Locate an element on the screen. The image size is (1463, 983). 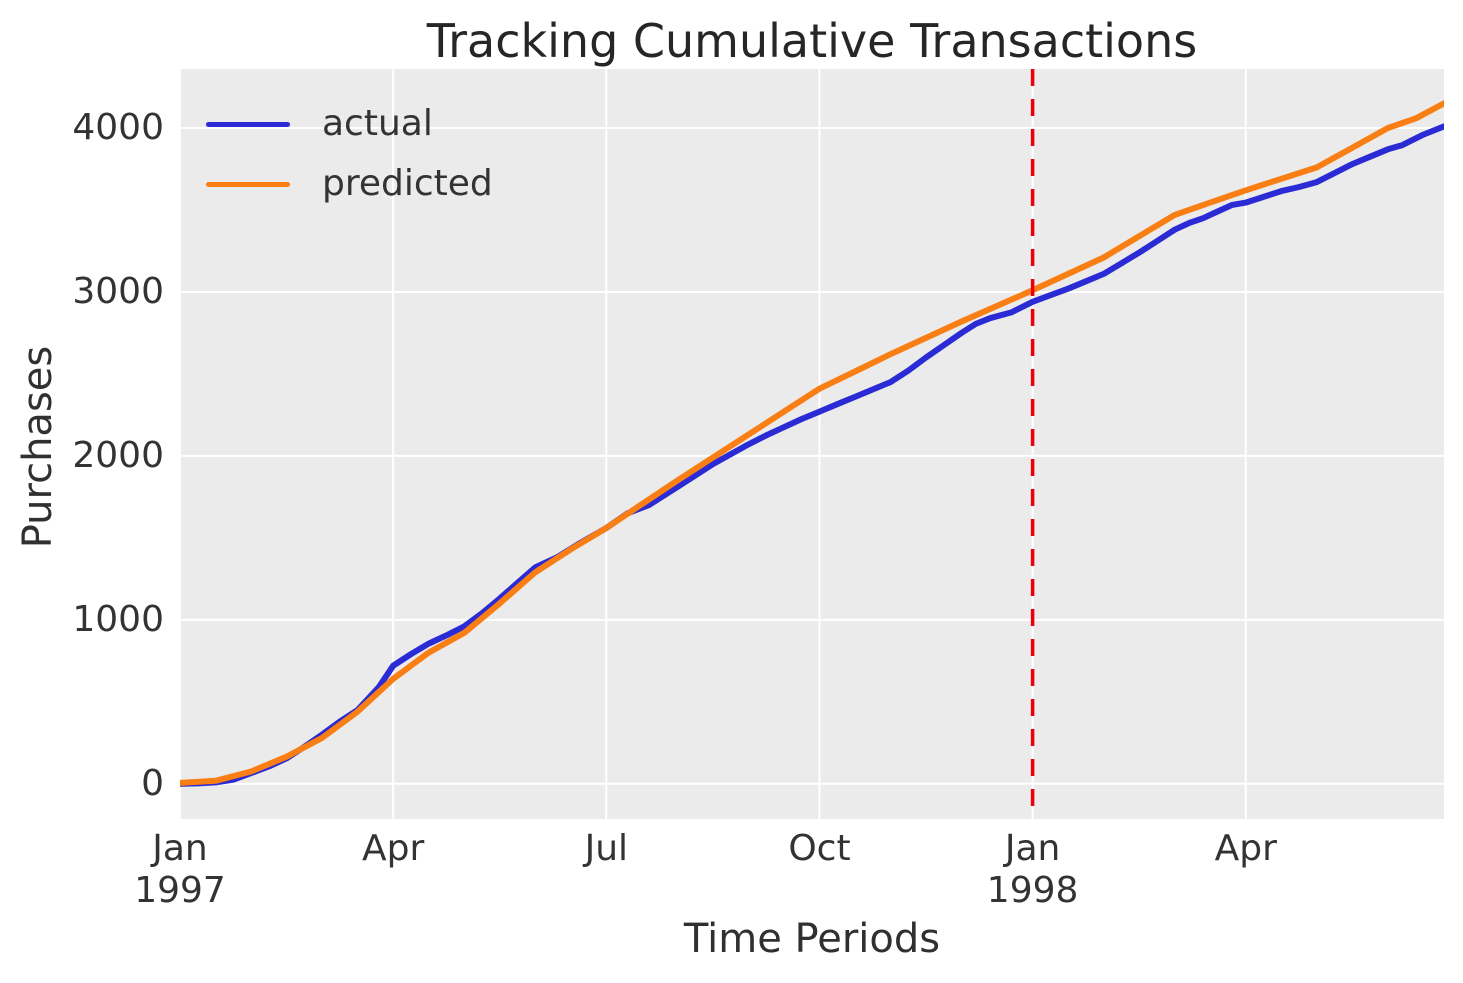
y-tick-label: 1000 is located at coordinates (118, 619).